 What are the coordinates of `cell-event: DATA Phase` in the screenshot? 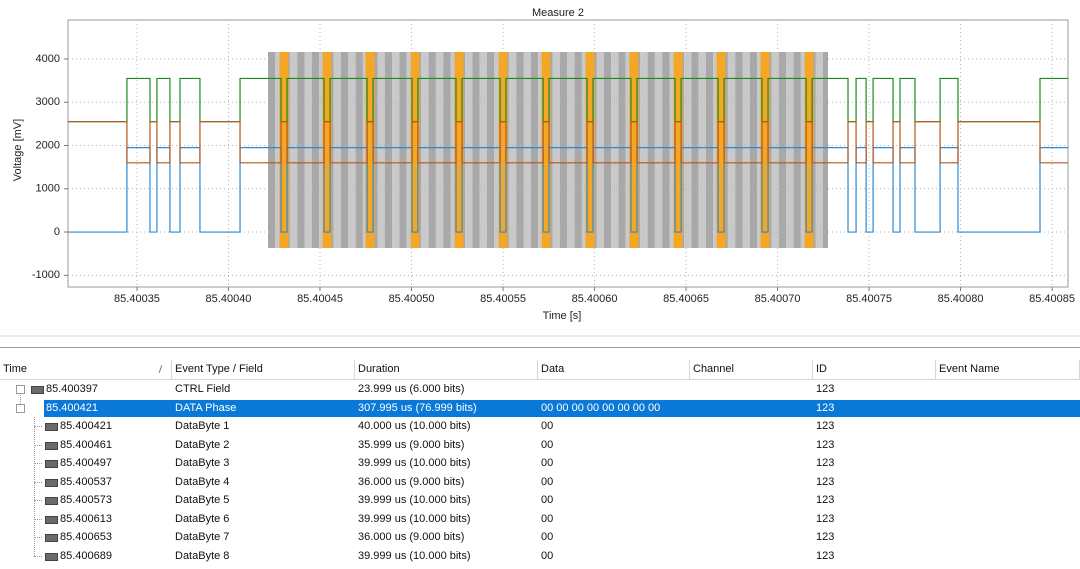 It's located at (206, 407).